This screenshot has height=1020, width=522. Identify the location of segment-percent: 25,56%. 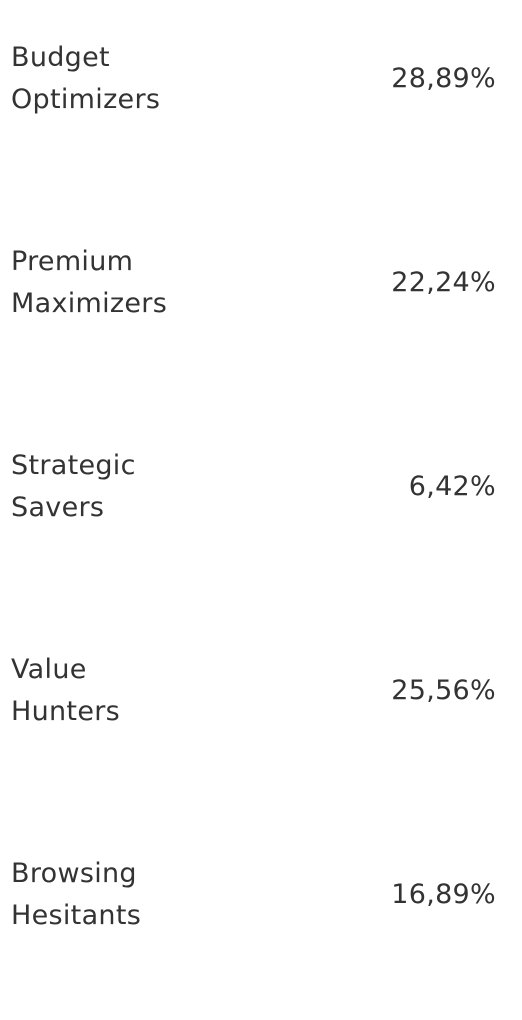
(443, 690).